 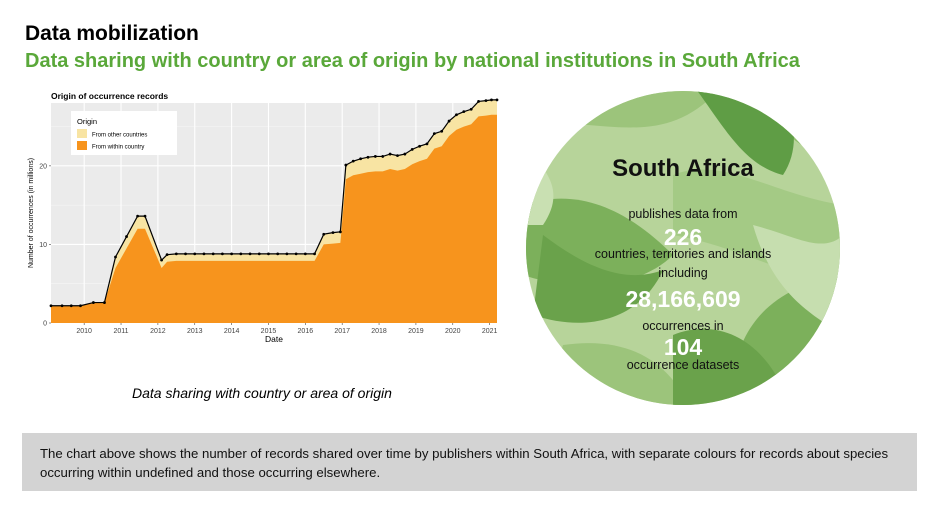 I want to click on x-tick-label: 2017, so click(x=342, y=331).